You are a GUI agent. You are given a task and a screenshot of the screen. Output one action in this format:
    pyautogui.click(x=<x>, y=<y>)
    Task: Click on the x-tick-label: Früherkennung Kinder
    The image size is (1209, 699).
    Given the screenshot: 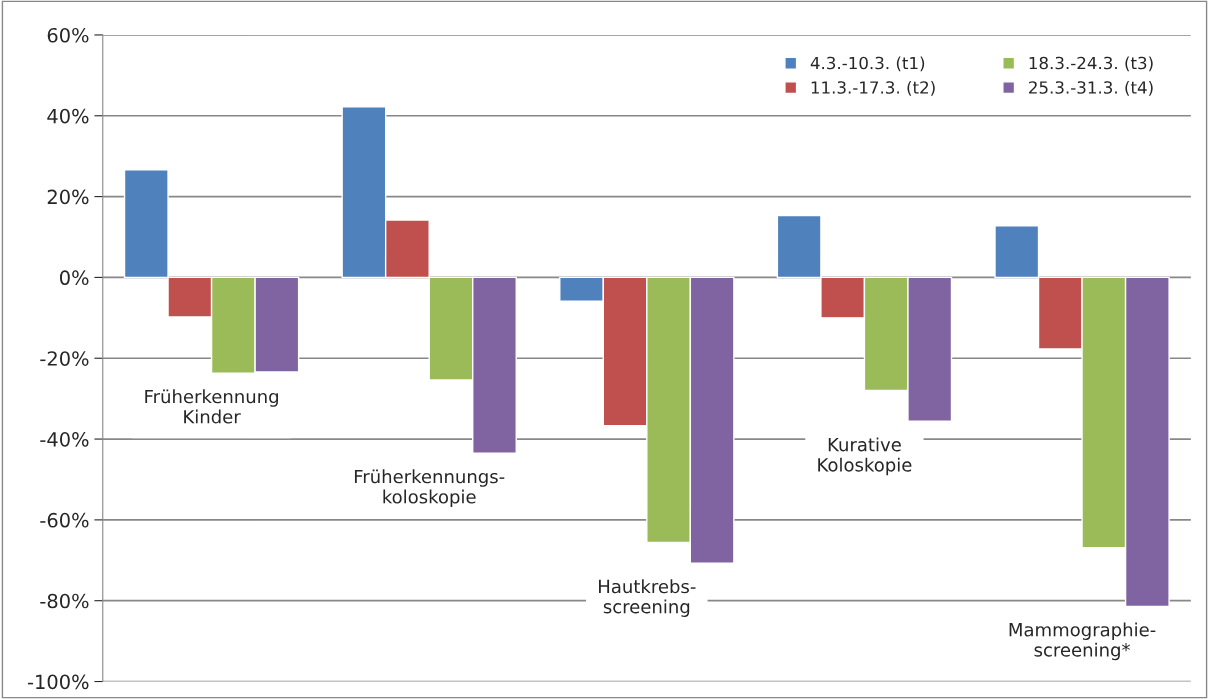 What is the action you would take?
    pyautogui.click(x=211, y=406)
    